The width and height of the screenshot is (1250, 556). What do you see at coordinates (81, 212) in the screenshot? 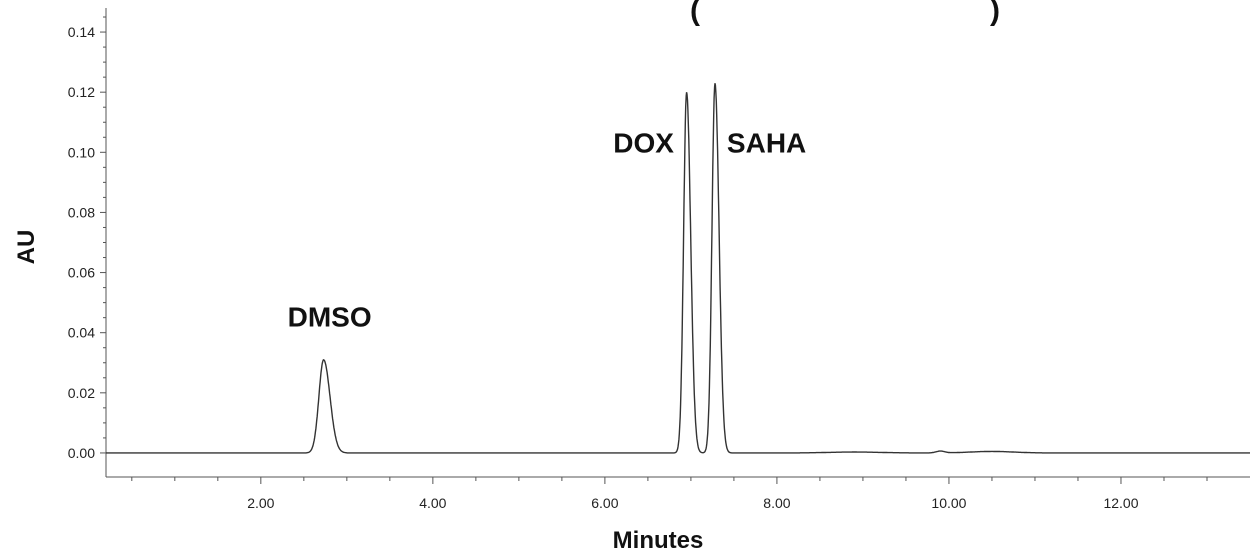
I see `y-tick-label: 0.08` at bounding box center [81, 212].